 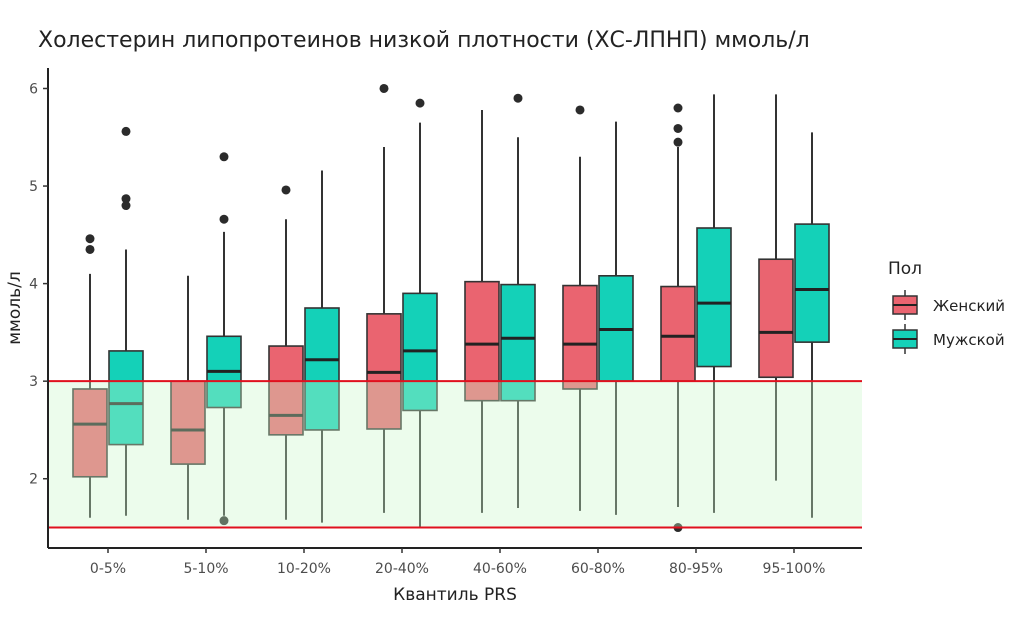 I want to click on y-axis-title: ммоль/л, so click(x=15, y=308).